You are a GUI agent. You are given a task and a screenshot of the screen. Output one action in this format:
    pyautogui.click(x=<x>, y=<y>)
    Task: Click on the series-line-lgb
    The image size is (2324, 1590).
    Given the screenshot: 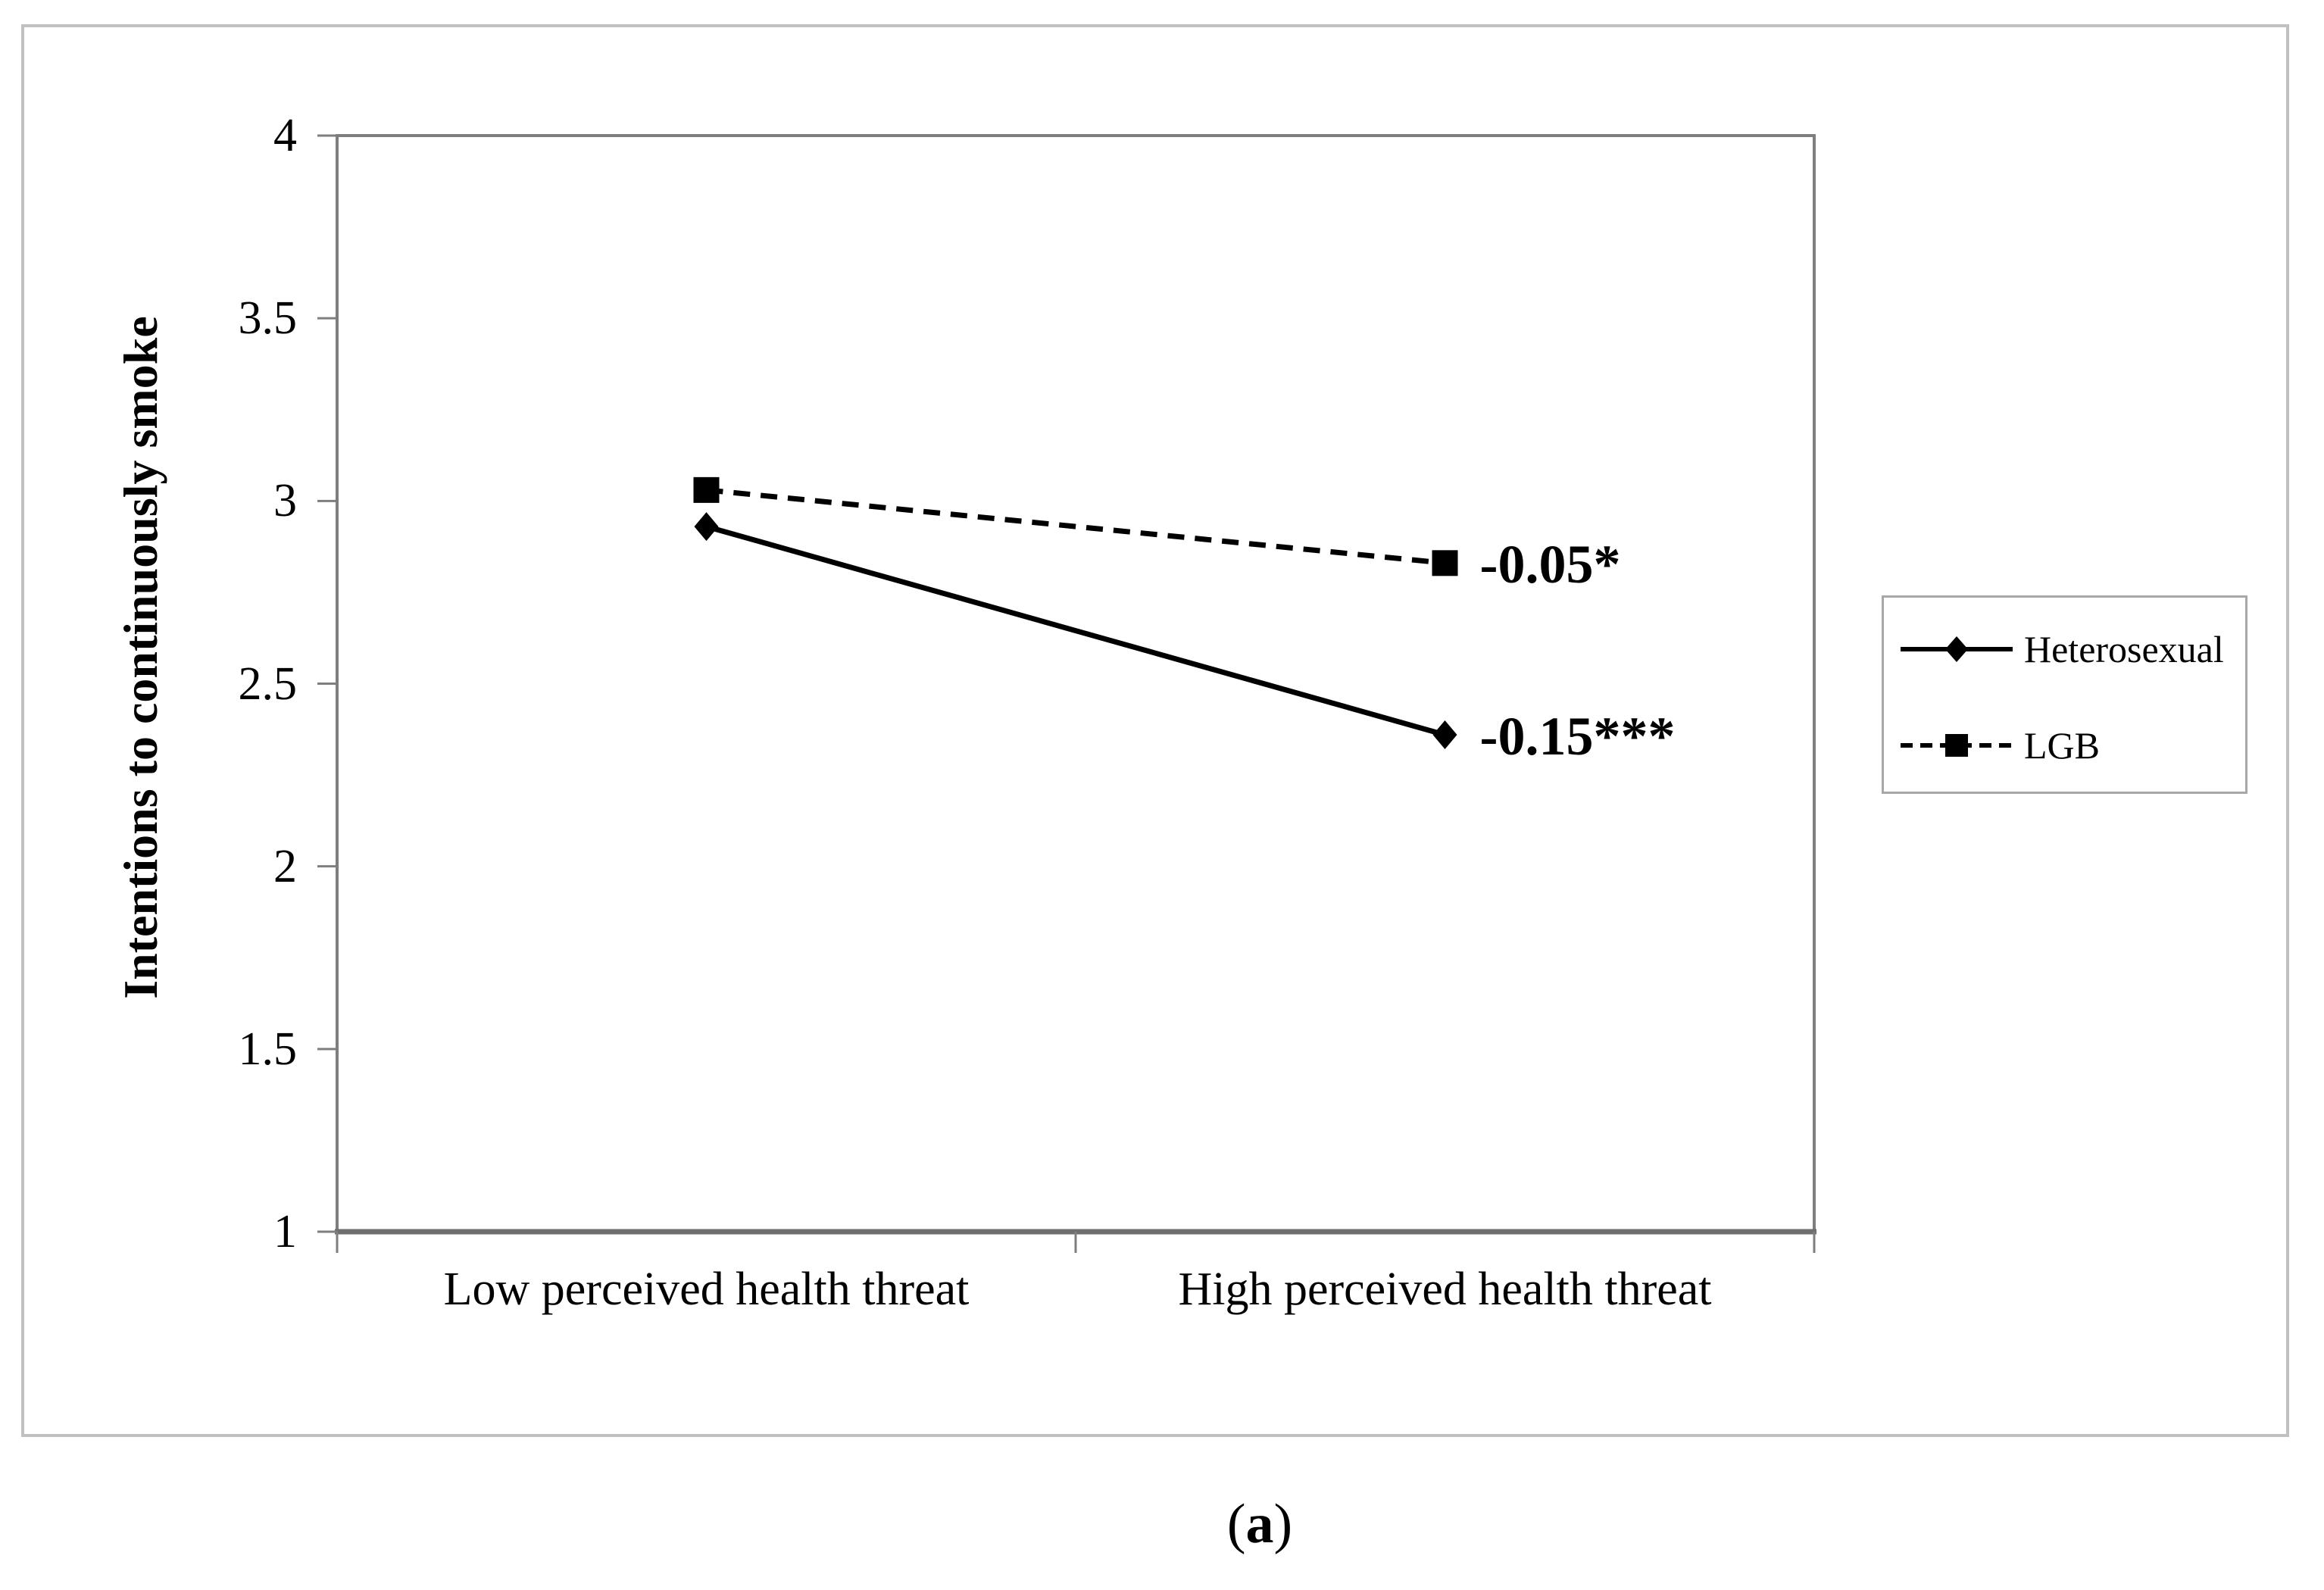 What is the action you would take?
    pyautogui.click(x=1075, y=526)
    